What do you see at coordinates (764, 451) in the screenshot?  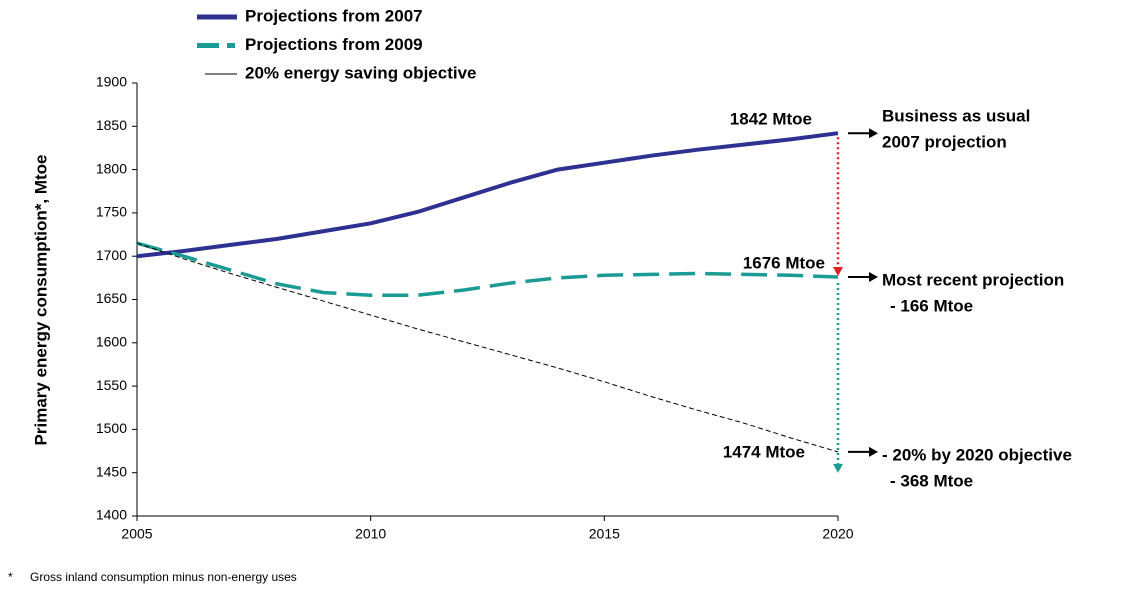 I see `end-label: 1474 Mtoe` at bounding box center [764, 451].